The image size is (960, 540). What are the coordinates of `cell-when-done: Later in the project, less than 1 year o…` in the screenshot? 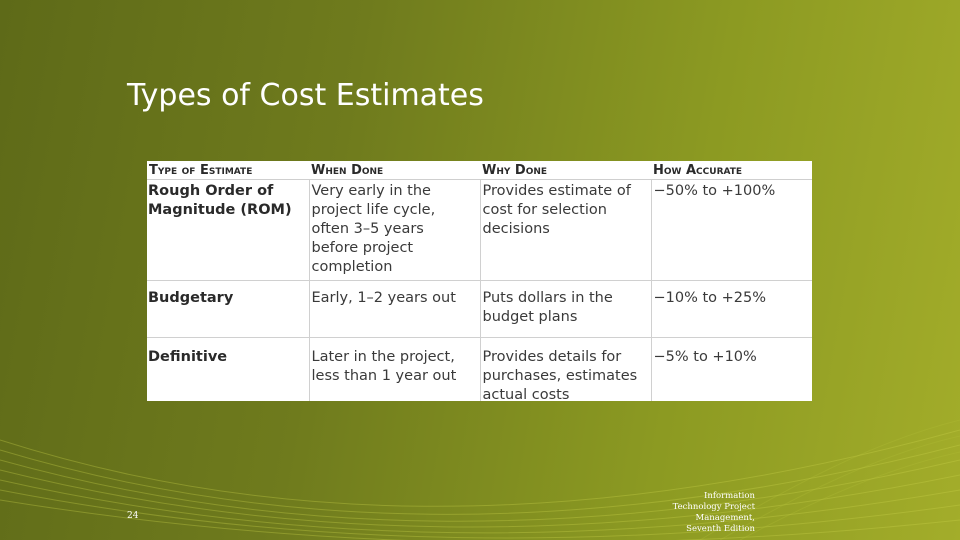 It's located at (395, 369).